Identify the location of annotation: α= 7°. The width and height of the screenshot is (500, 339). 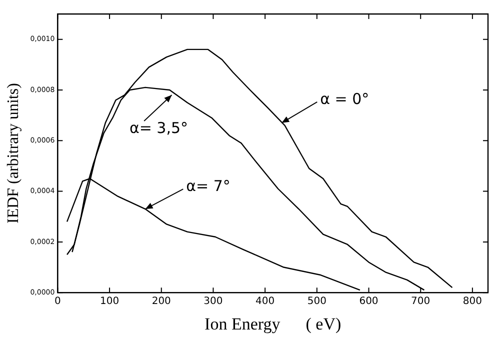
(208, 185).